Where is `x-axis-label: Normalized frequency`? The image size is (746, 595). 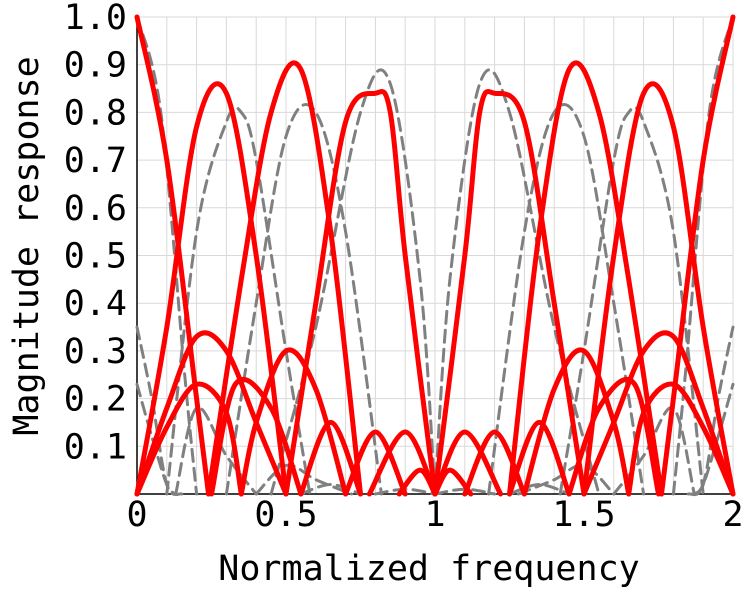
x-axis-label: Normalized frequency is located at coordinates (428, 569).